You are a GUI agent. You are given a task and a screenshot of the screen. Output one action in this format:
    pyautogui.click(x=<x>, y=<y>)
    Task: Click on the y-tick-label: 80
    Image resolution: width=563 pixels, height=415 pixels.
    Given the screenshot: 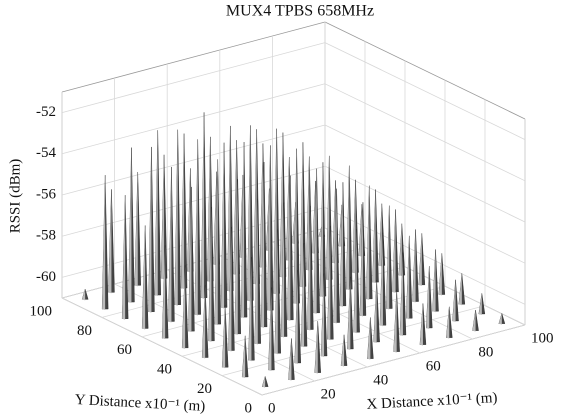 What is the action you would take?
    pyautogui.click(x=84, y=331)
    